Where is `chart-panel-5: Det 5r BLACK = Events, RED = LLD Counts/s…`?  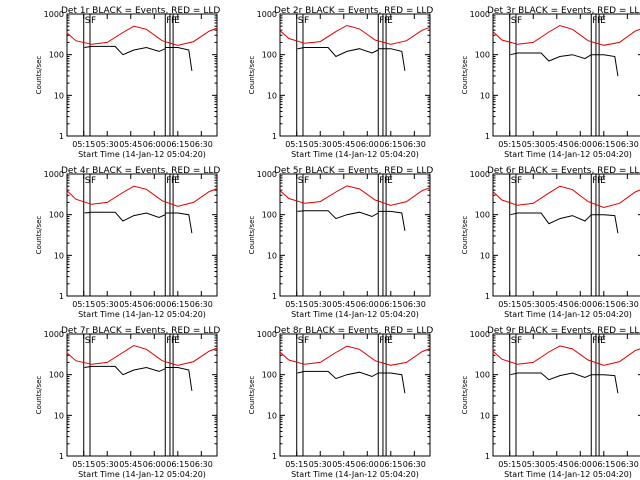 chart-panel-5: Det 5r BLACK = Events, RED = LLD Counts/s… is located at coordinates (340, 242).